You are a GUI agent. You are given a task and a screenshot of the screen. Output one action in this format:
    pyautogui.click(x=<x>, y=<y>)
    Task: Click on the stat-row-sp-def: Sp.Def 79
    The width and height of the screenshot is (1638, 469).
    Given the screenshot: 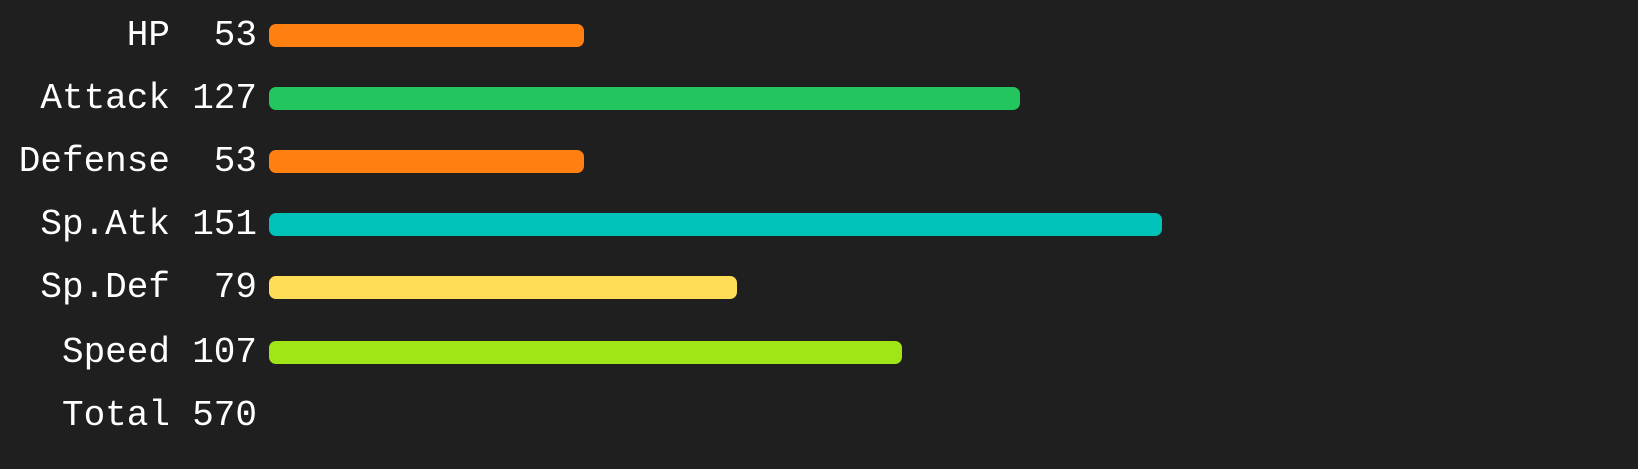 What is the action you would take?
    pyautogui.click(x=819, y=288)
    